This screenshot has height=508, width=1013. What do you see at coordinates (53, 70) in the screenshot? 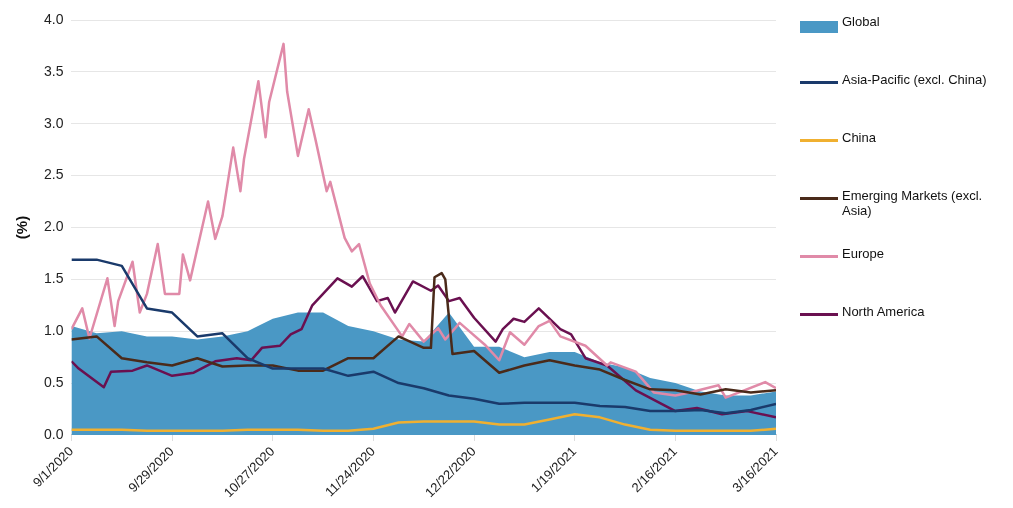
I see `y-tick-label: 3.5` at bounding box center [53, 70].